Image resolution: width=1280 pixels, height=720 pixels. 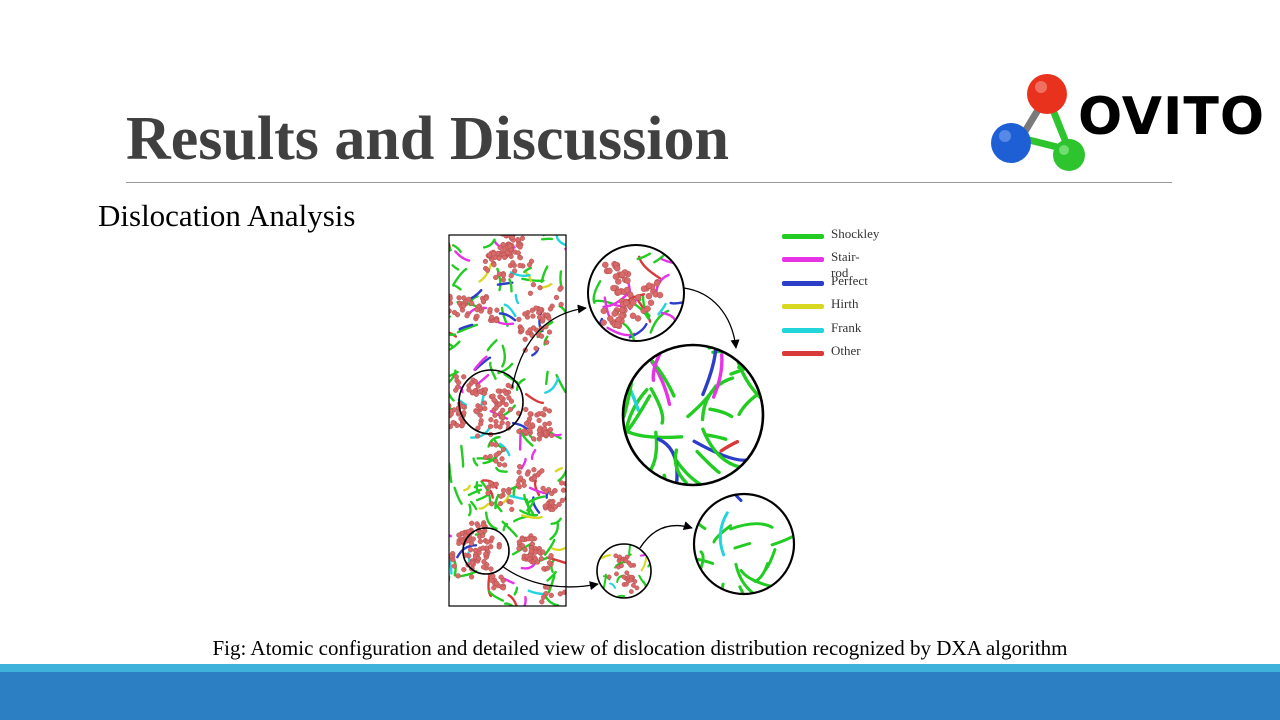 What do you see at coordinates (846, 327) in the screenshot?
I see `legend-label: Frank` at bounding box center [846, 327].